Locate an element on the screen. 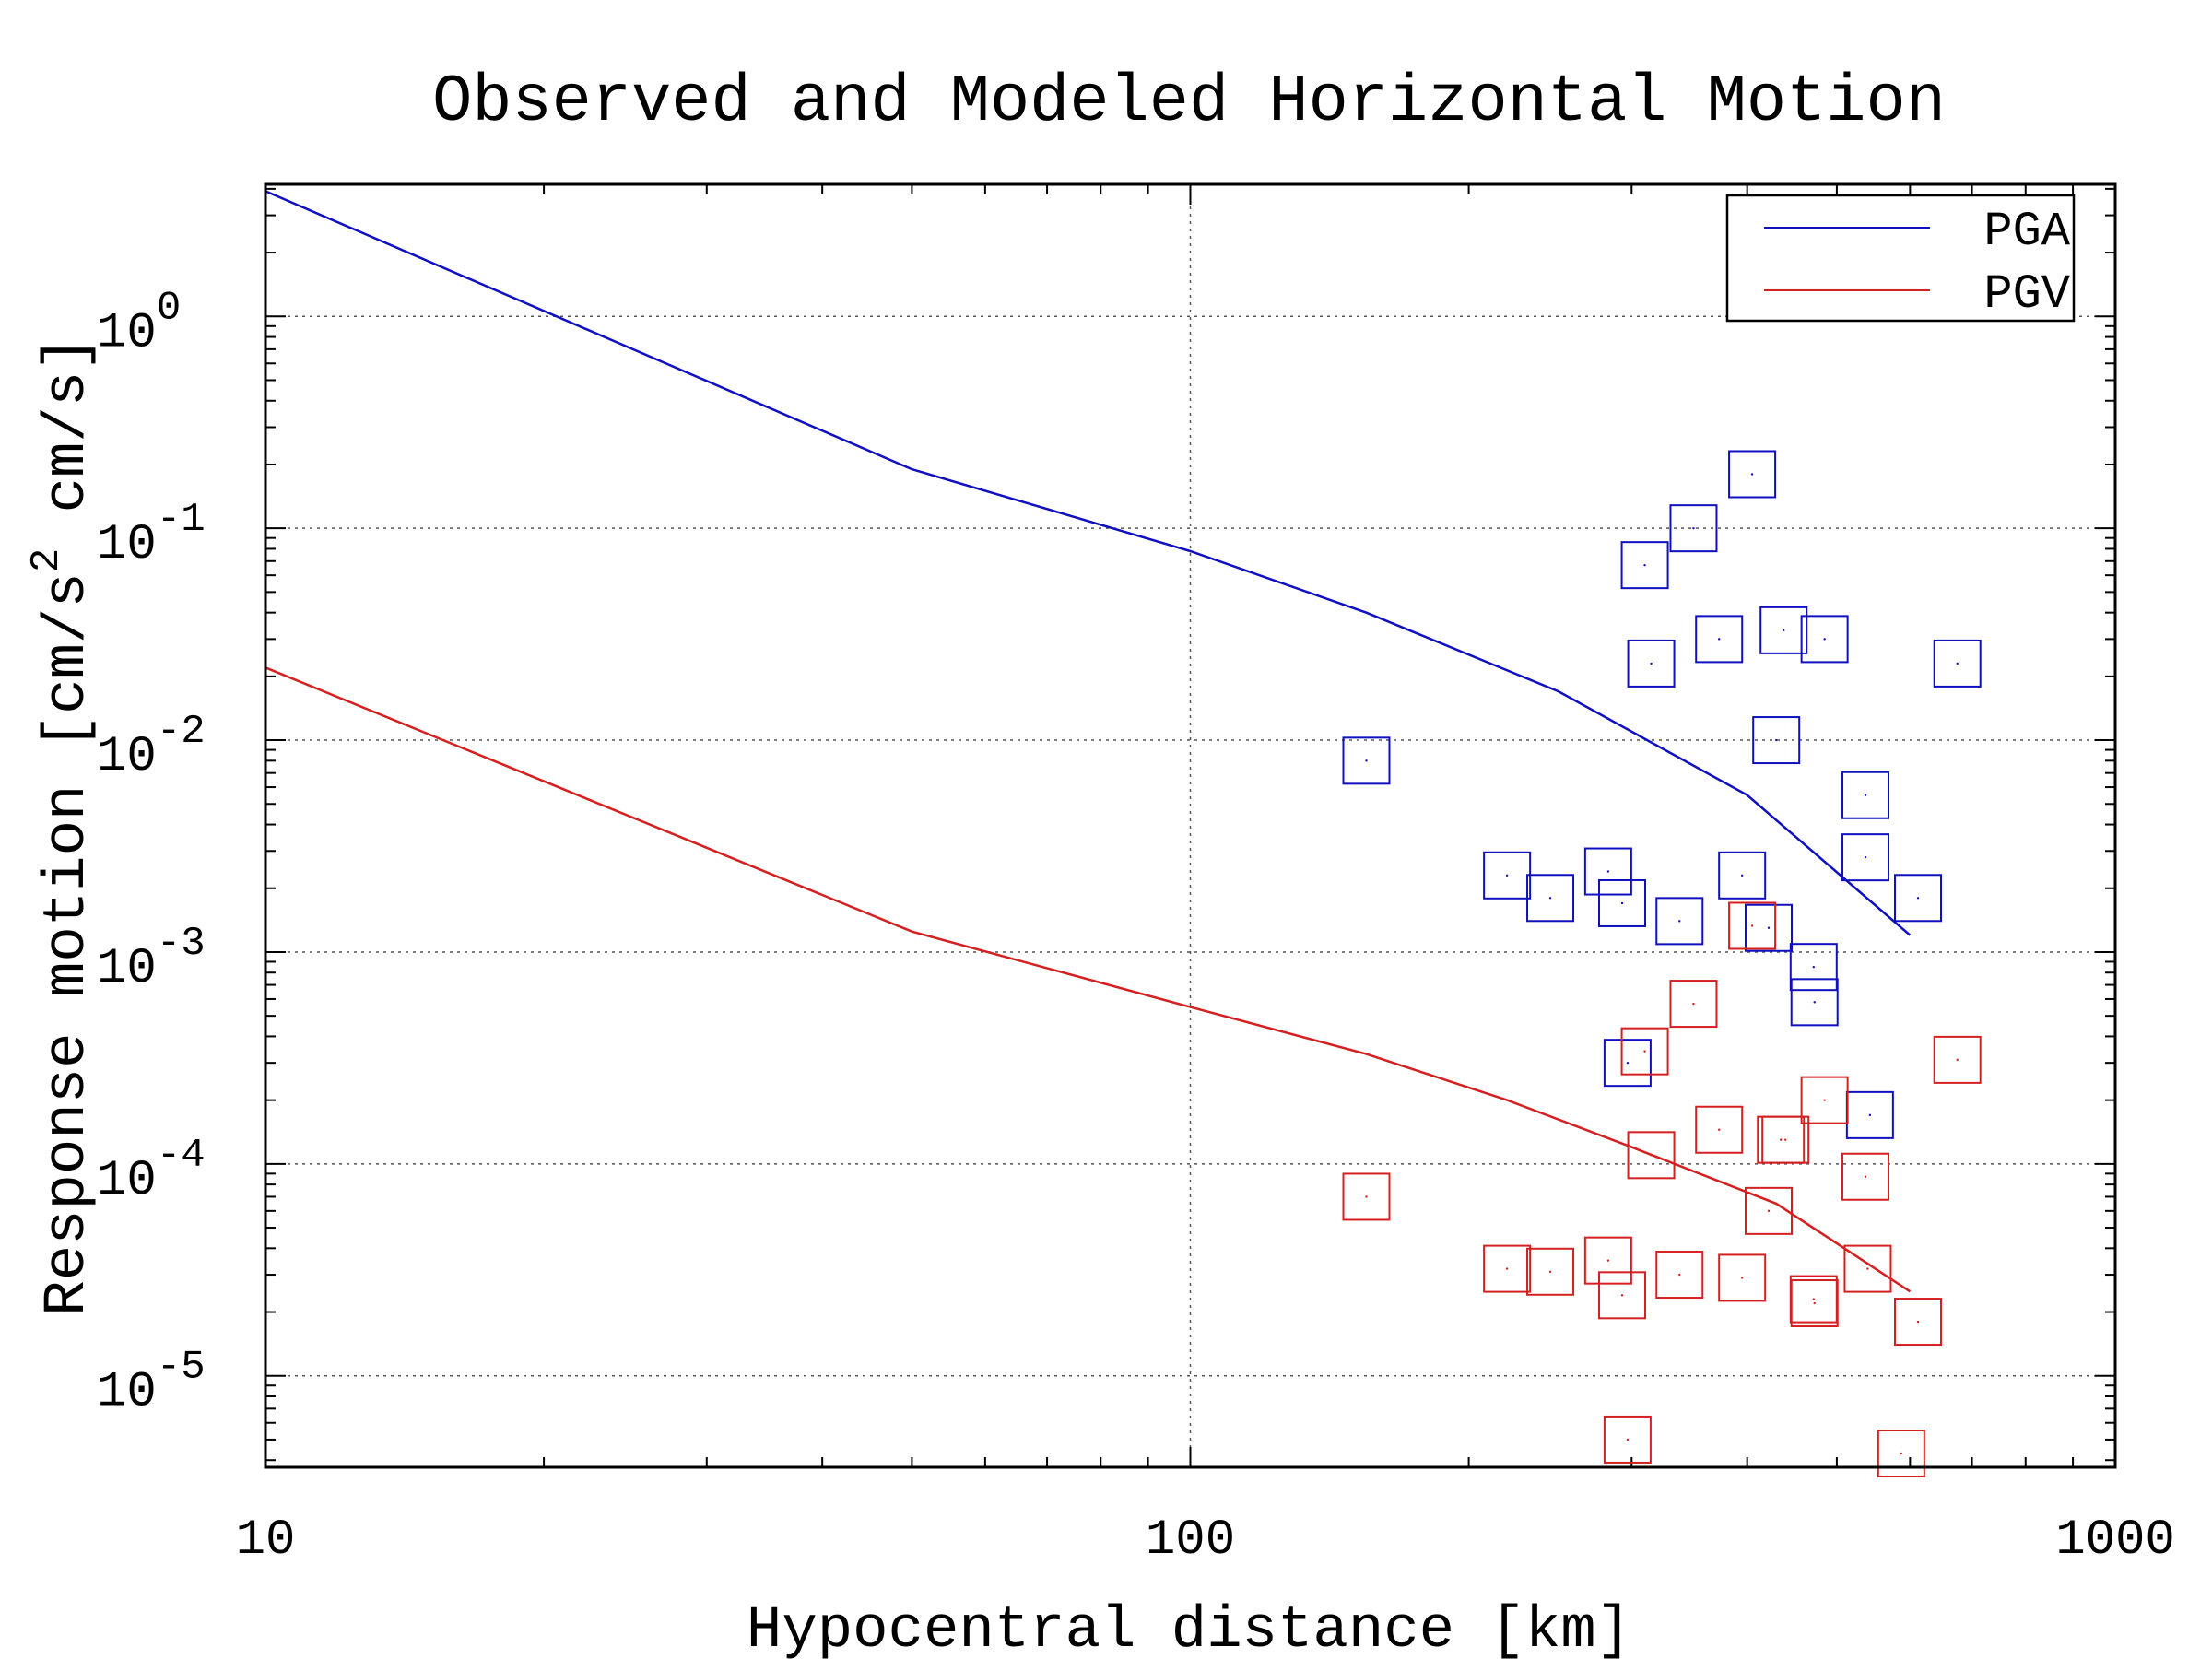  y-axis-label-superscript: 2 is located at coordinates (47, 560).